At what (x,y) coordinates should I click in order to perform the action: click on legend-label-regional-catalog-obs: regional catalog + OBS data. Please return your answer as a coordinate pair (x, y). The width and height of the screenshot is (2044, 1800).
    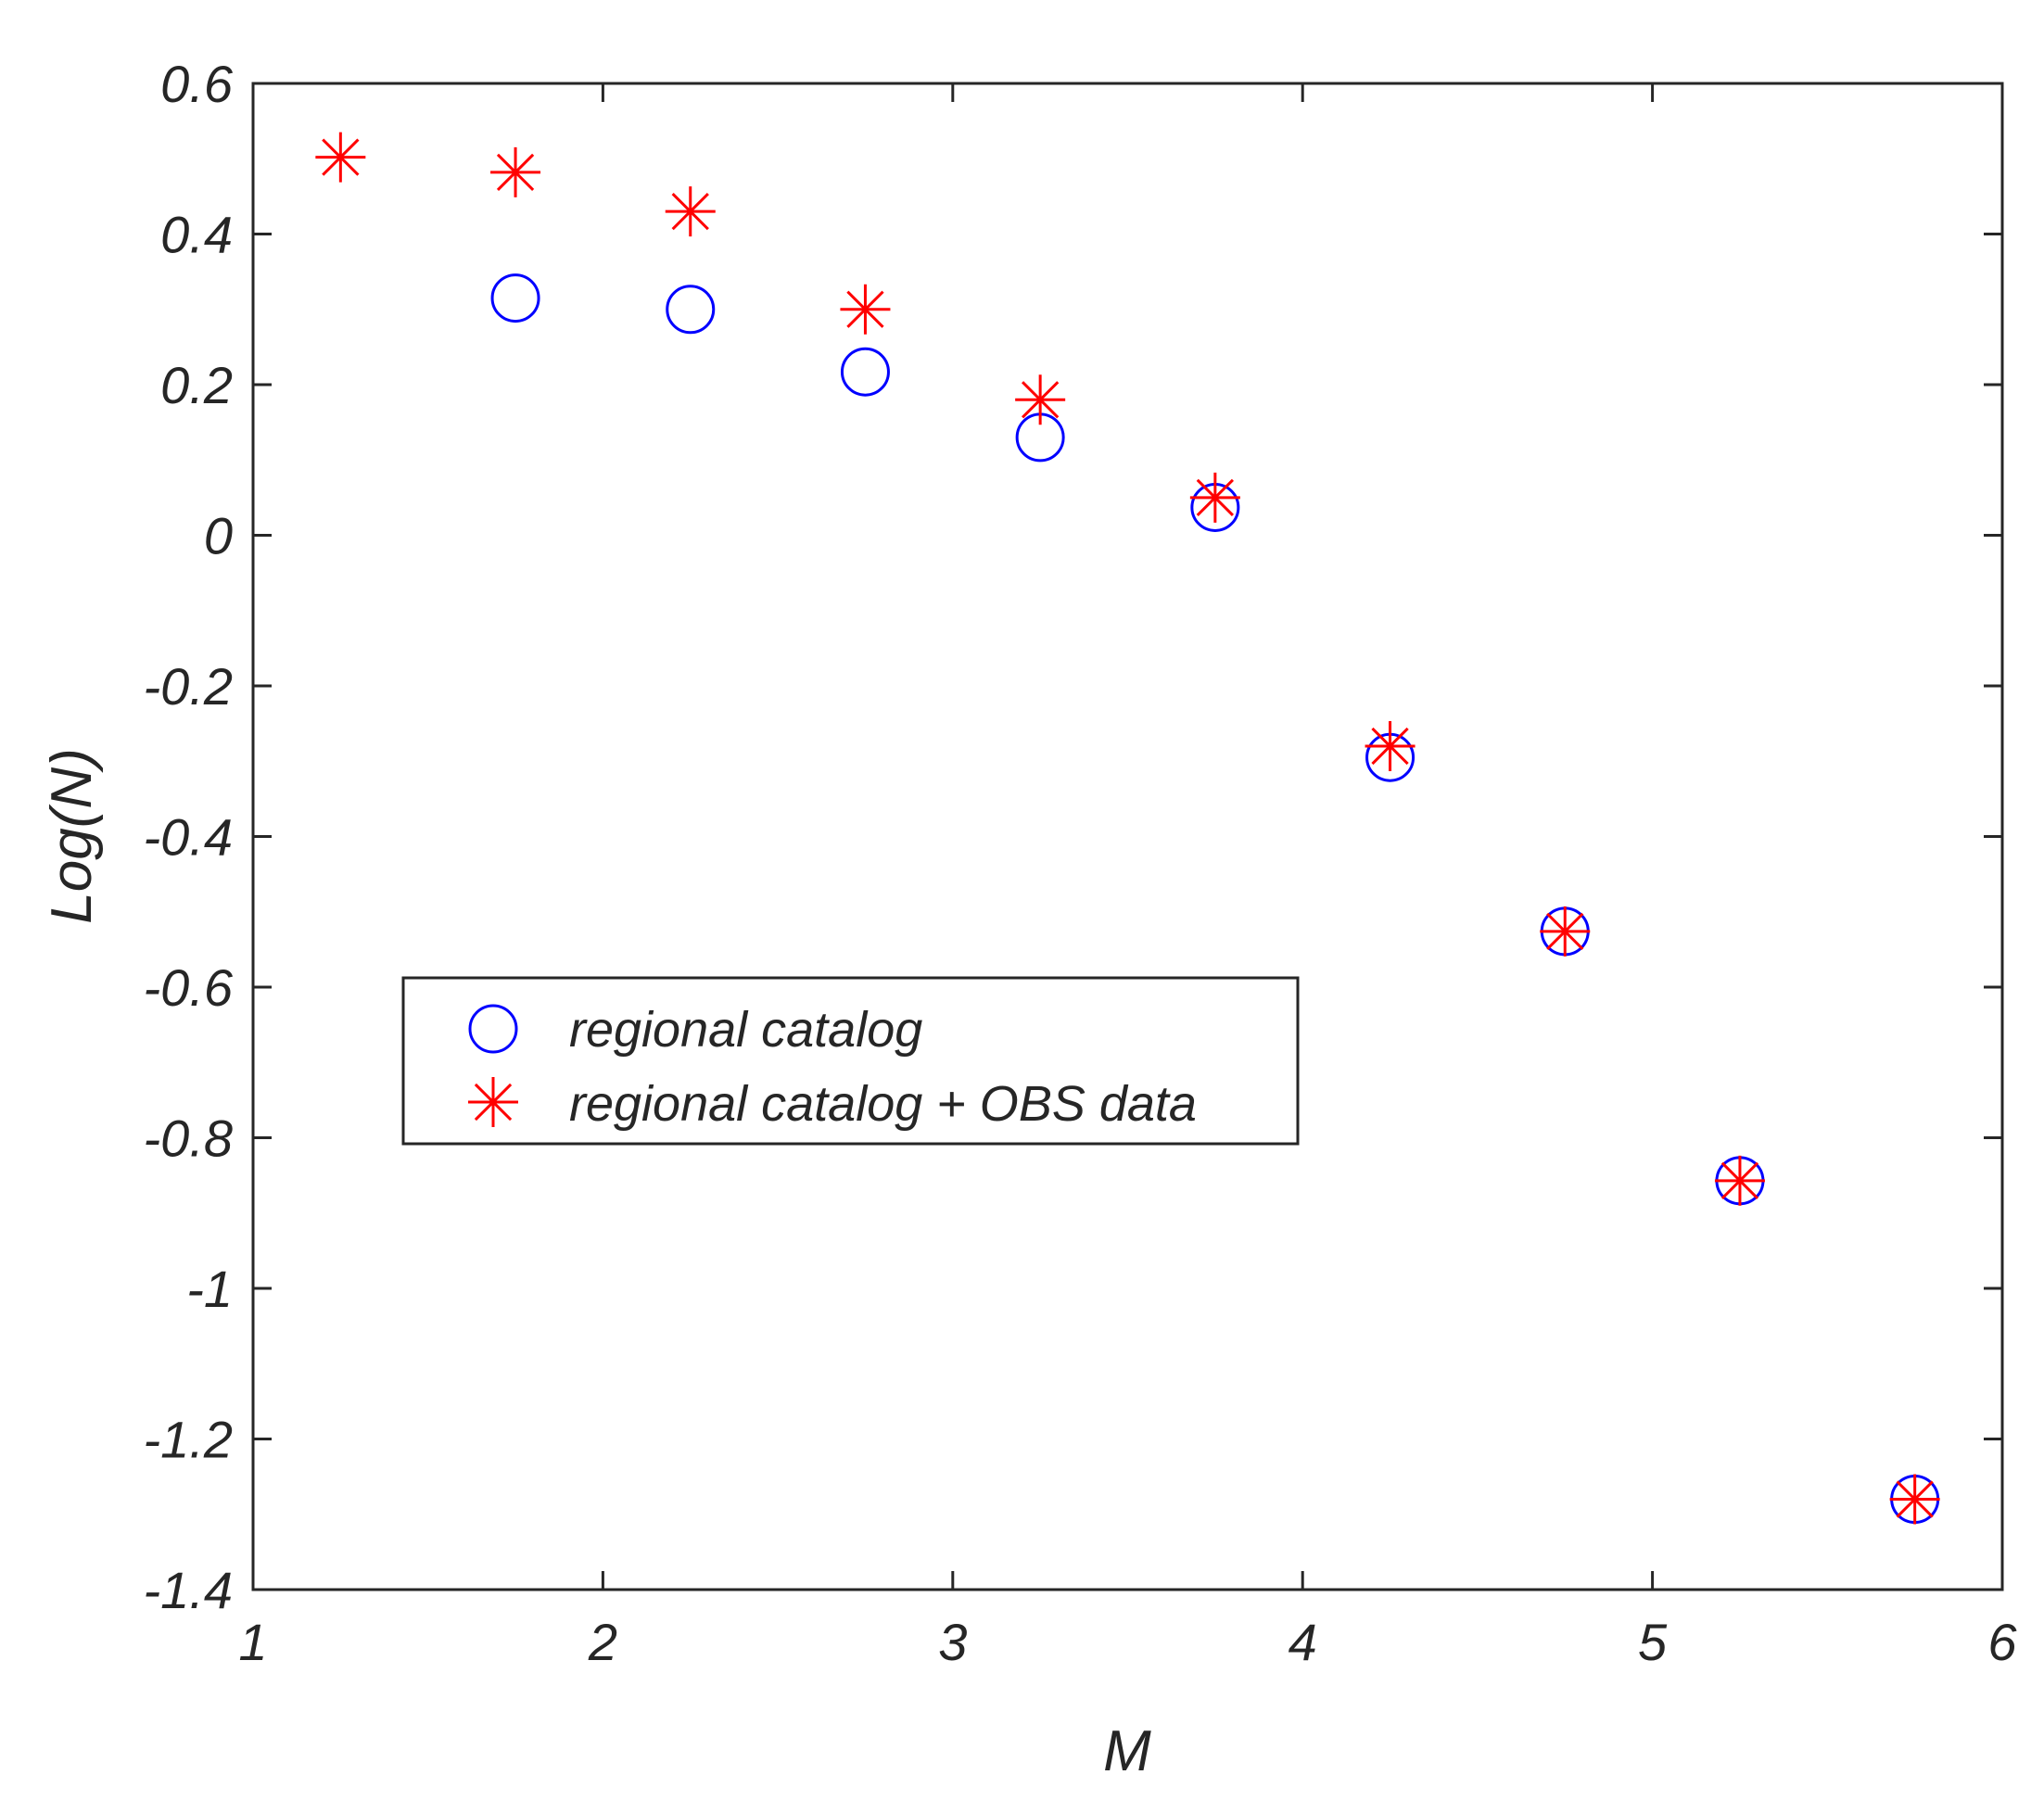
    Looking at the image, I should click on (883, 1104).